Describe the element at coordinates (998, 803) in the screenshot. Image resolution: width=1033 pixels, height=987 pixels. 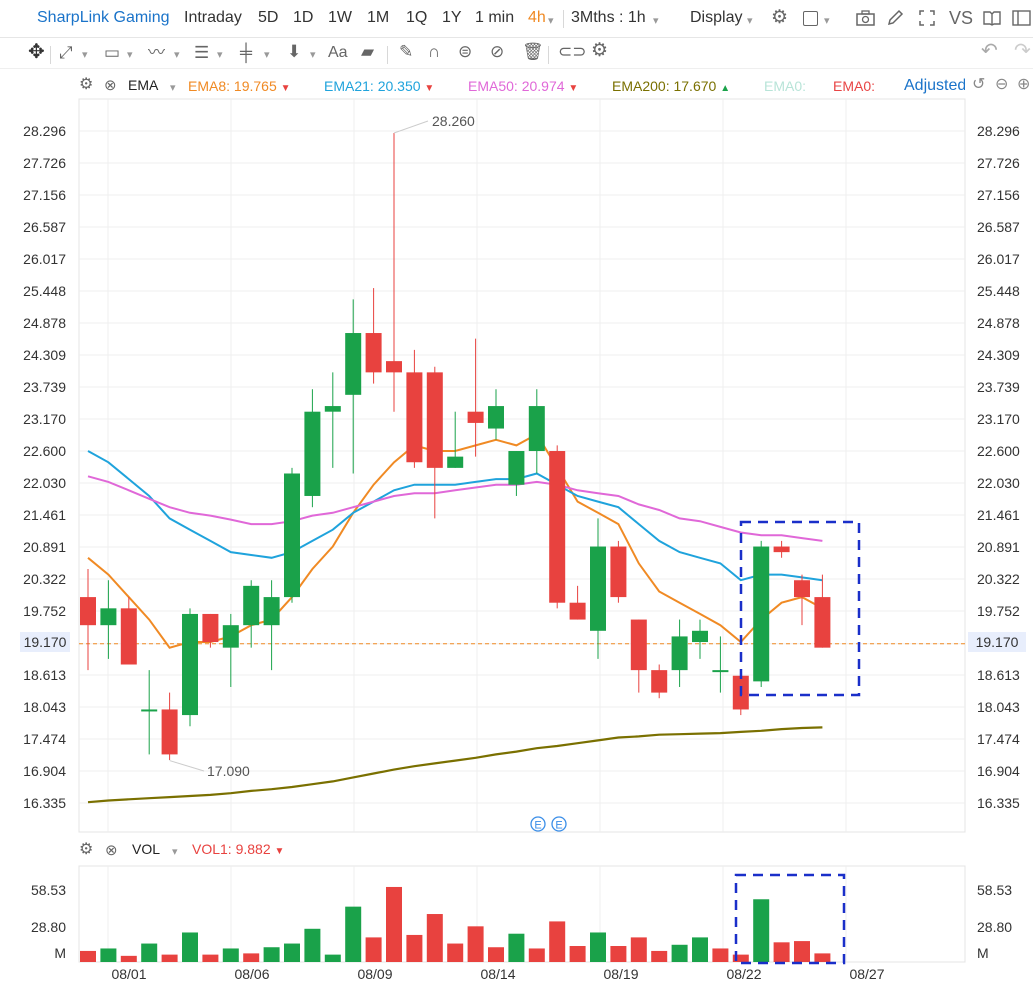
I see `y-tick-right: 16.335` at that location.